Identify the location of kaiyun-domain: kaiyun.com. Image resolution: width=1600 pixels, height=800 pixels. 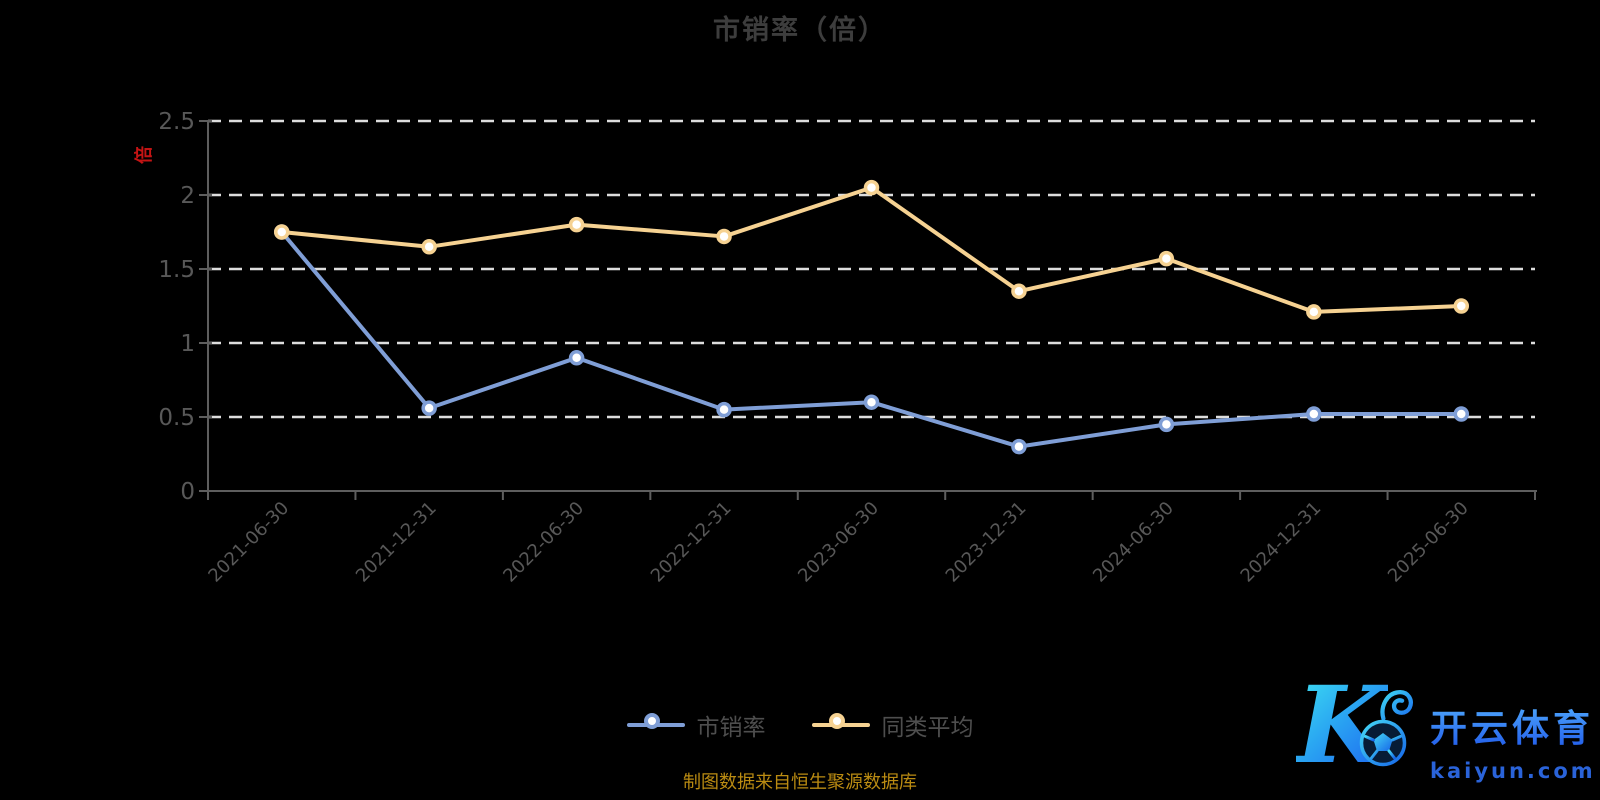
(1513, 771).